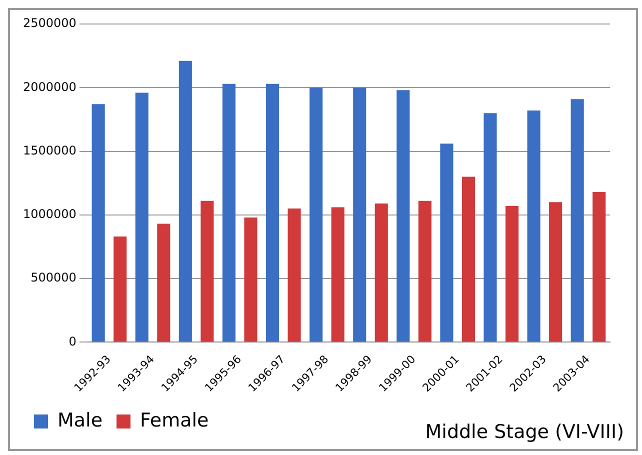 This screenshot has width=642, height=455. What do you see at coordinates (49, 150) in the screenshot?
I see `y-tick-label: 1500000` at bounding box center [49, 150].